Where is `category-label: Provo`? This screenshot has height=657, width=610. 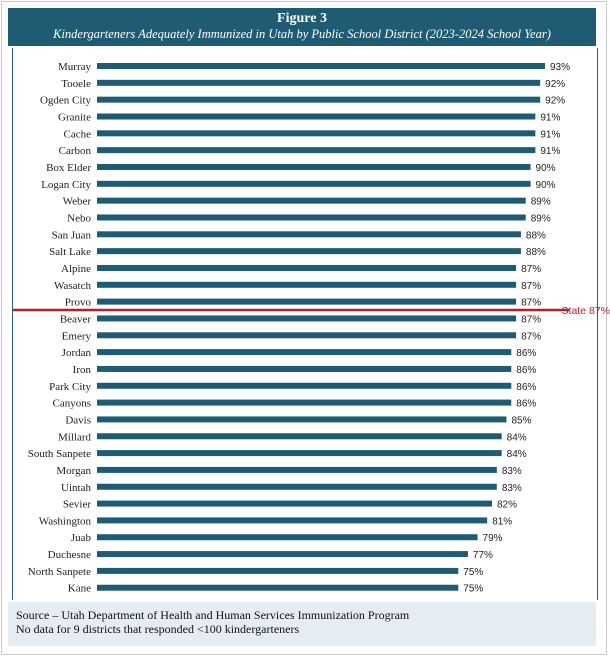
category-label: Provo is located at coordinates (78, 303).